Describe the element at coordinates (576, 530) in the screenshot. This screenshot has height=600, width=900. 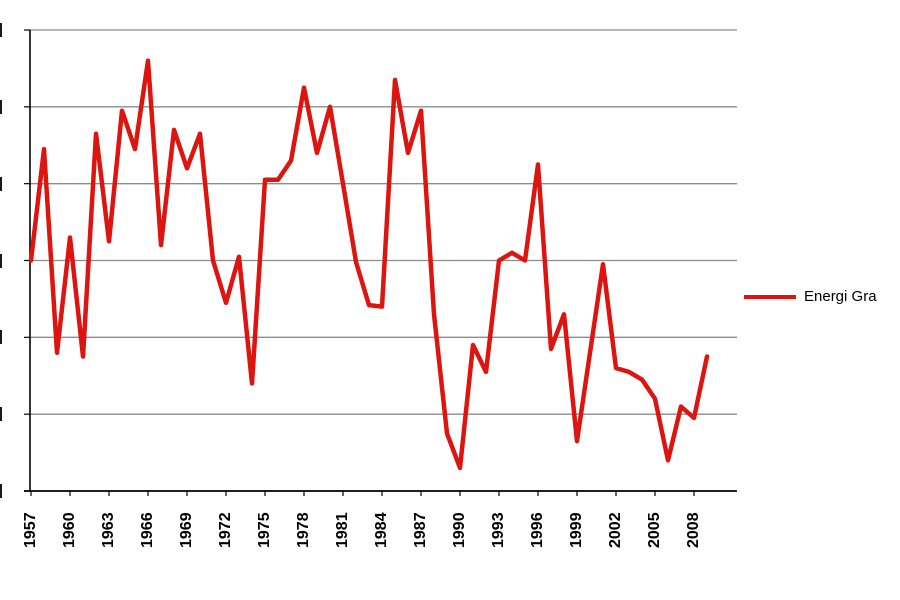
I see `x-tick-label: 1999` at that location.